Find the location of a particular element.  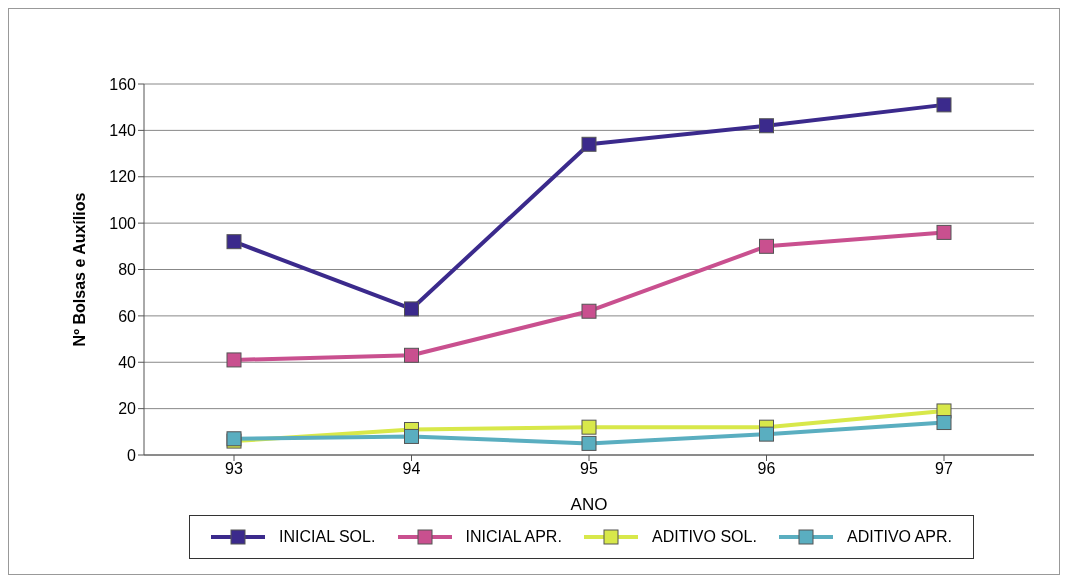

y-tick-label: 60 is located at coordinates (127, 316).